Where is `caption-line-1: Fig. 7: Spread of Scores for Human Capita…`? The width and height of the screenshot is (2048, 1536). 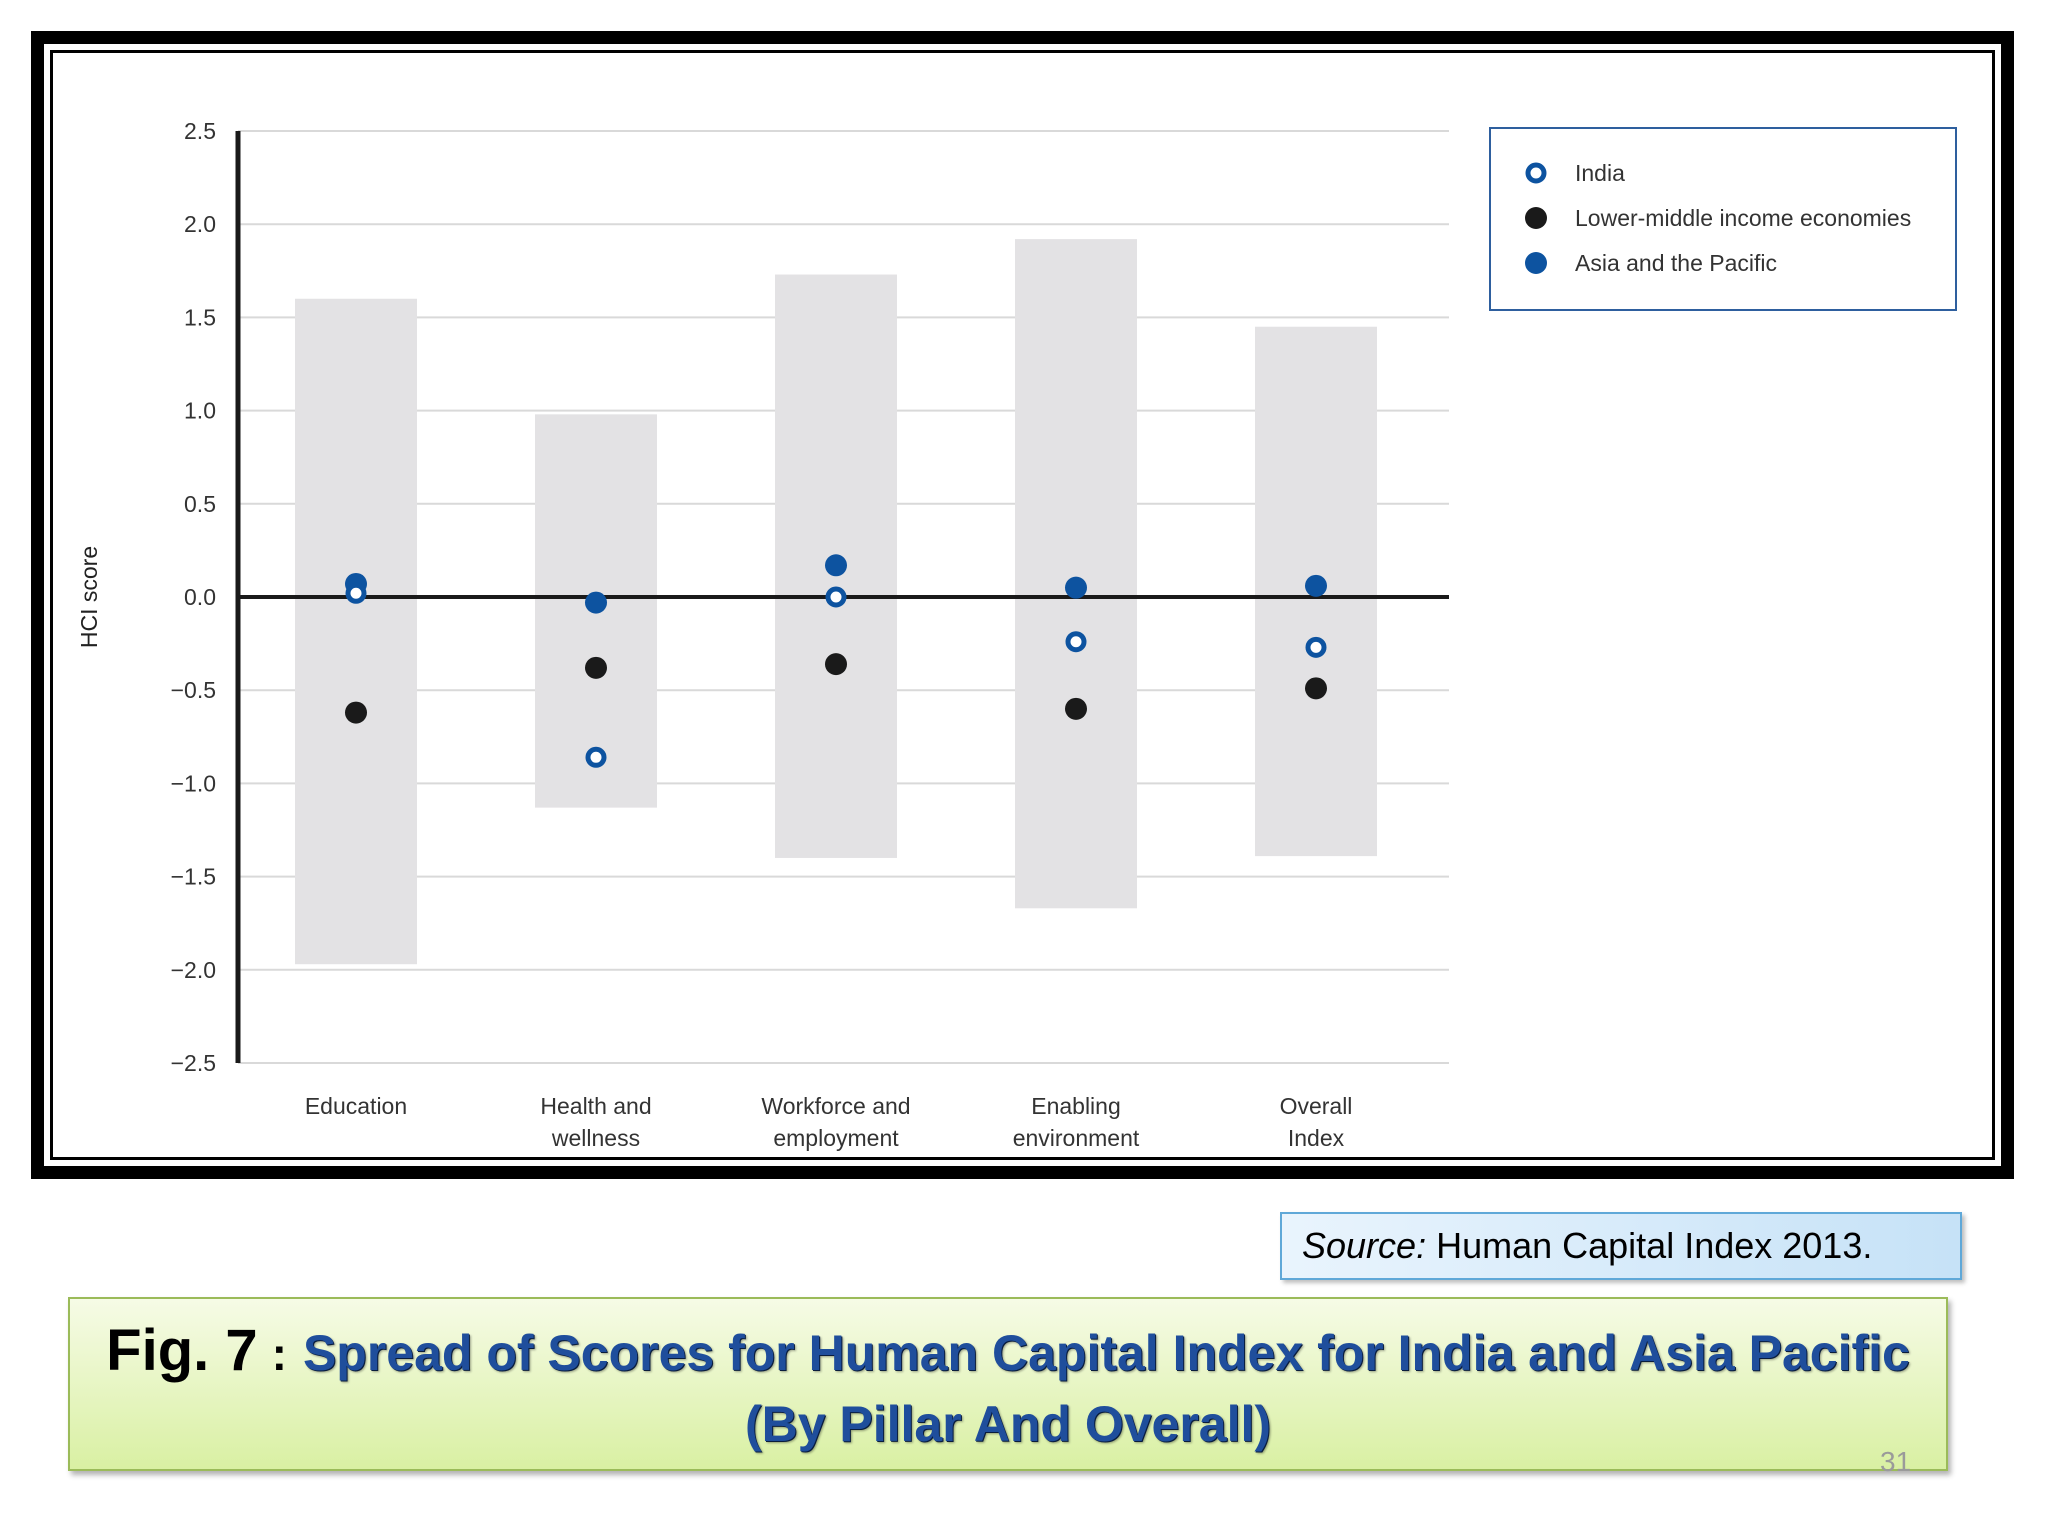
caption-line-1: Fig. 7: Spread of Scores for Human Capita… is located at coordinates (1008, 1350).